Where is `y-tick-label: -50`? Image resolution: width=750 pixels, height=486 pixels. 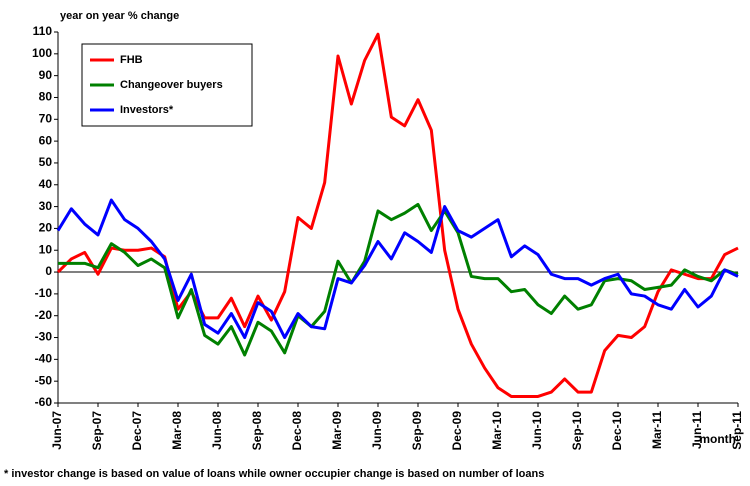 y-tick-label: -50 is located at coordinates (44, 380).